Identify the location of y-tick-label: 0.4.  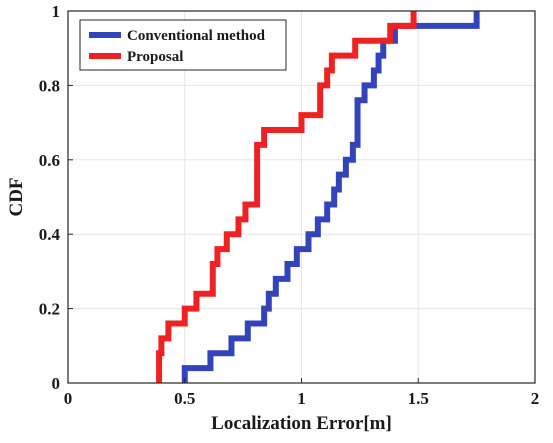
(50, 234).